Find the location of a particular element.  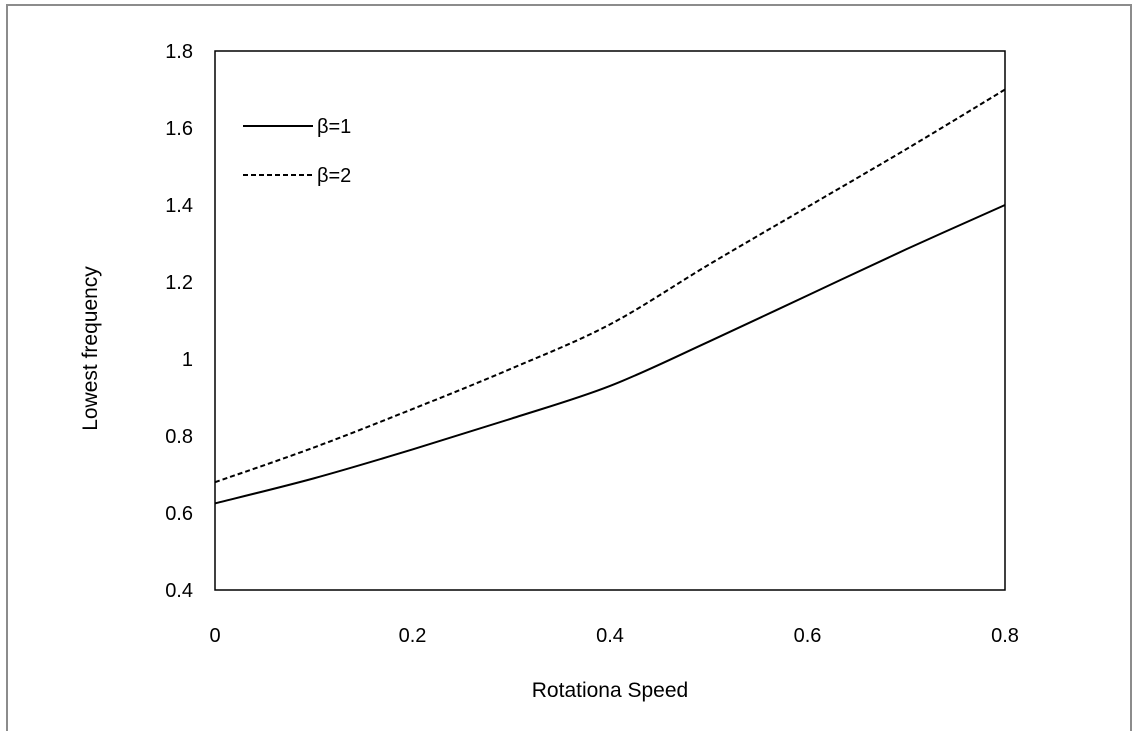

x-tick-label: 0.8 is located at coordinates (1005, 636).